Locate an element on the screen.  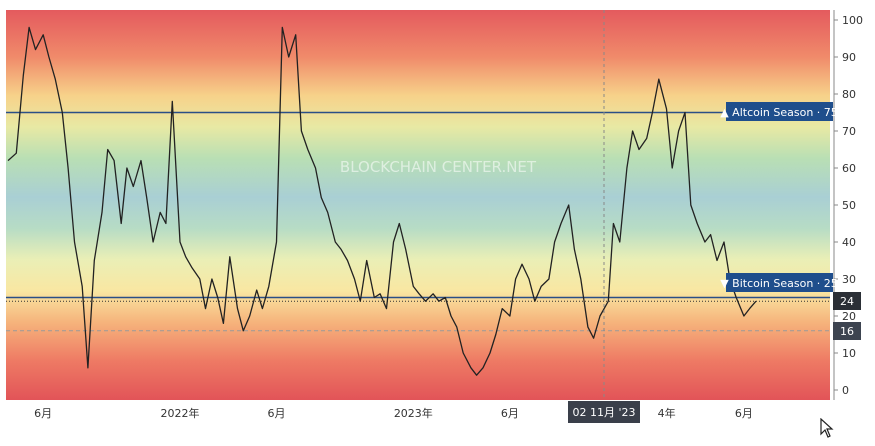
bitcoin-season-badge-text: ▼ Bitcoin Season · 25 is located at coordinates (779, 283).